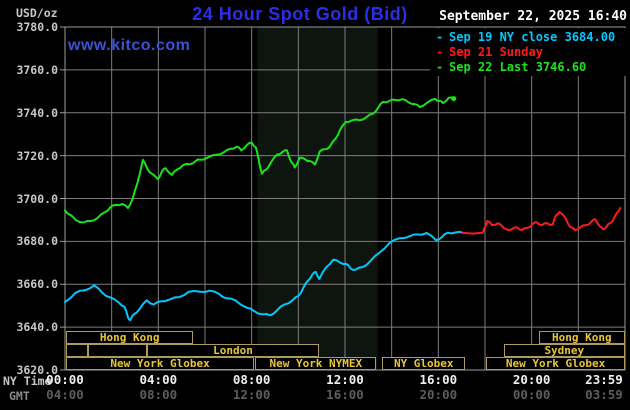  I want to click on session-box-london: London, so click(233, 350).